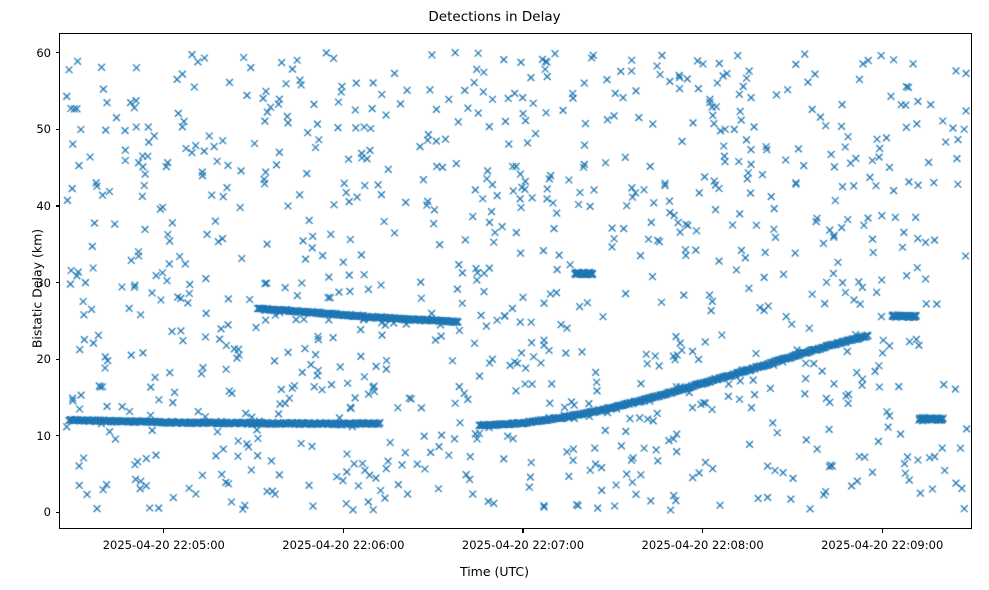 Image resolution: width=989 pixels, height=590 pixels. What do you see at coordinates (43, 282) in the screenshot?
I see `y-tick-label: 30` at bounding box center [43, 282].